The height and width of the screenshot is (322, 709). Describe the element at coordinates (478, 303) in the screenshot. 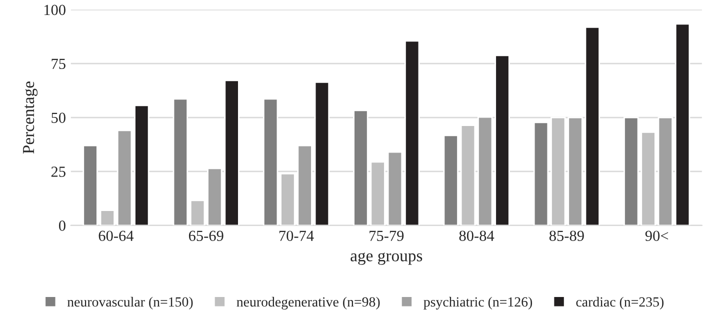

I see `legend-label: psychiatric (n=126)` at that location.